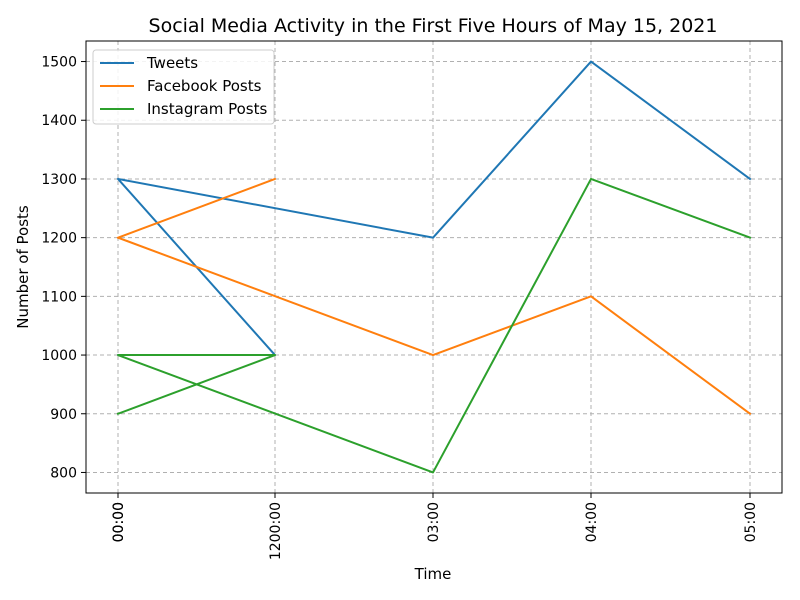 The image size is (800, 600). Describe the element at coordinates (592, 522) in the screenshot. I see `x-tick-label: 04:00` at that location.